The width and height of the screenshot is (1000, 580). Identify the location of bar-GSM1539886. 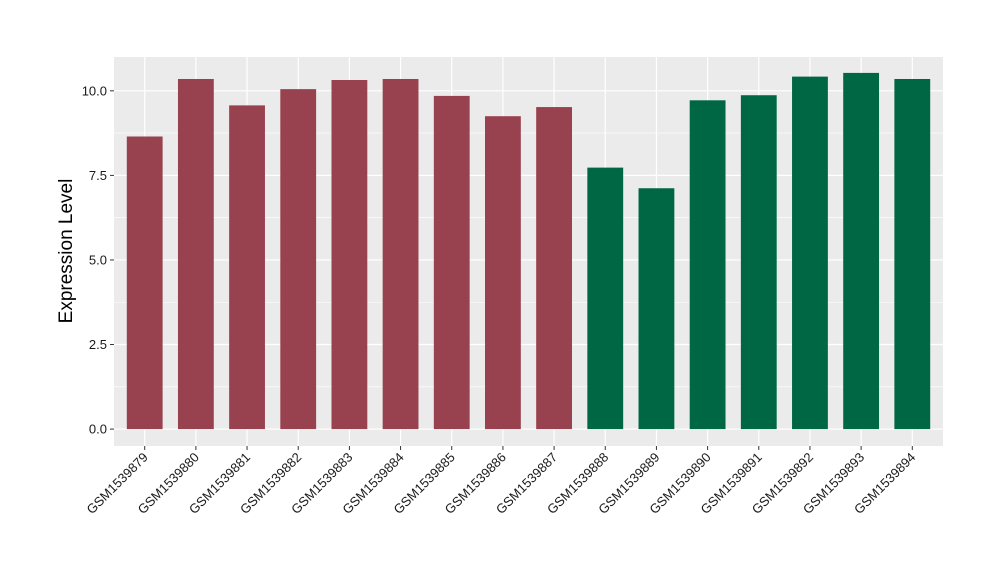
(503, 273).